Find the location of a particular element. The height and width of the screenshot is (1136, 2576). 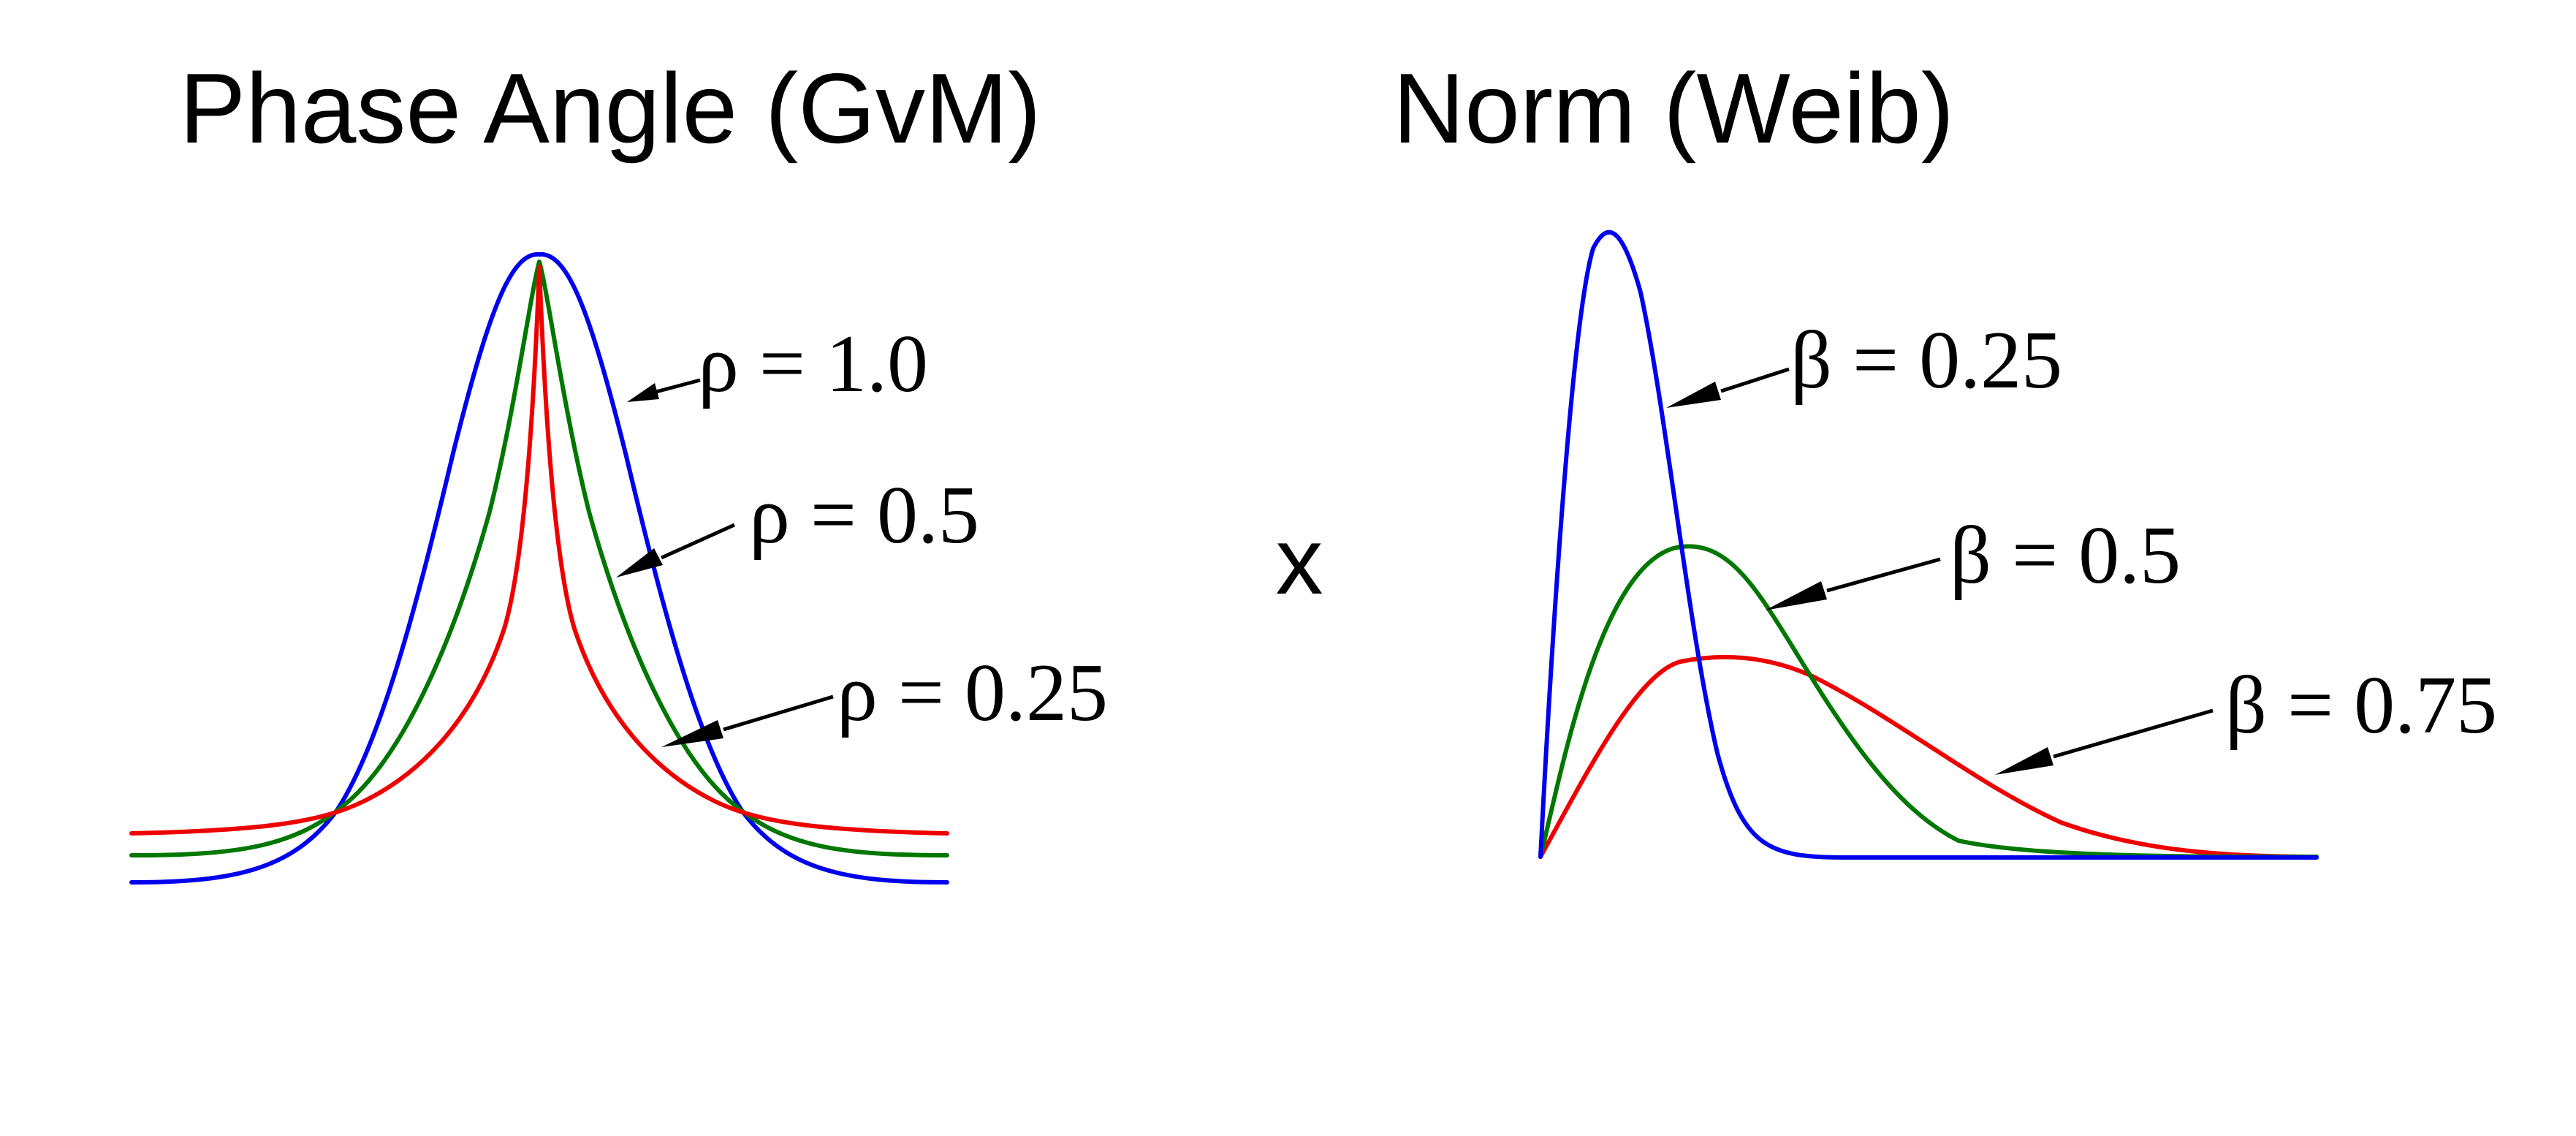

label-rho-0-25: ρ = 0.25 is located at coordinates (972, 693).